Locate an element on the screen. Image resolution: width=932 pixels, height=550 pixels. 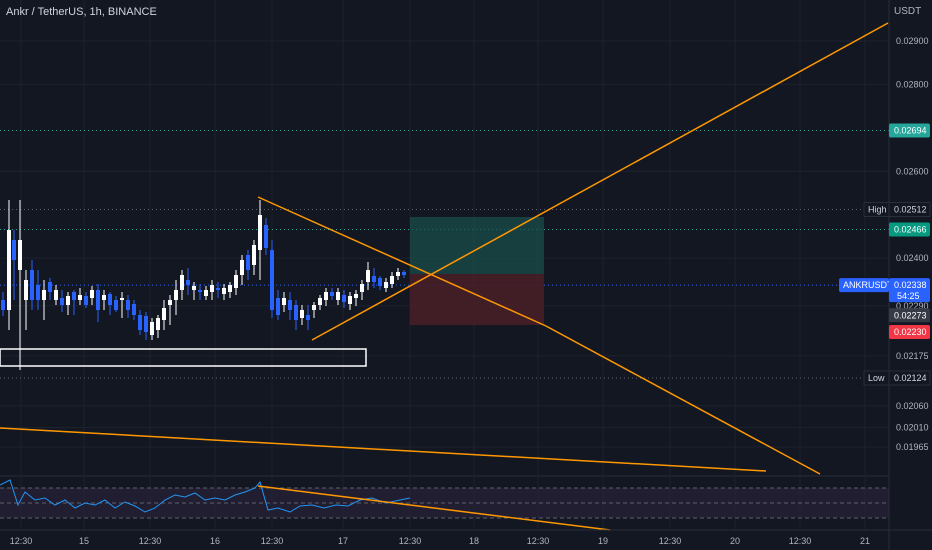
price-tick-label: 0.02900 is located at coordinates (912, 41).